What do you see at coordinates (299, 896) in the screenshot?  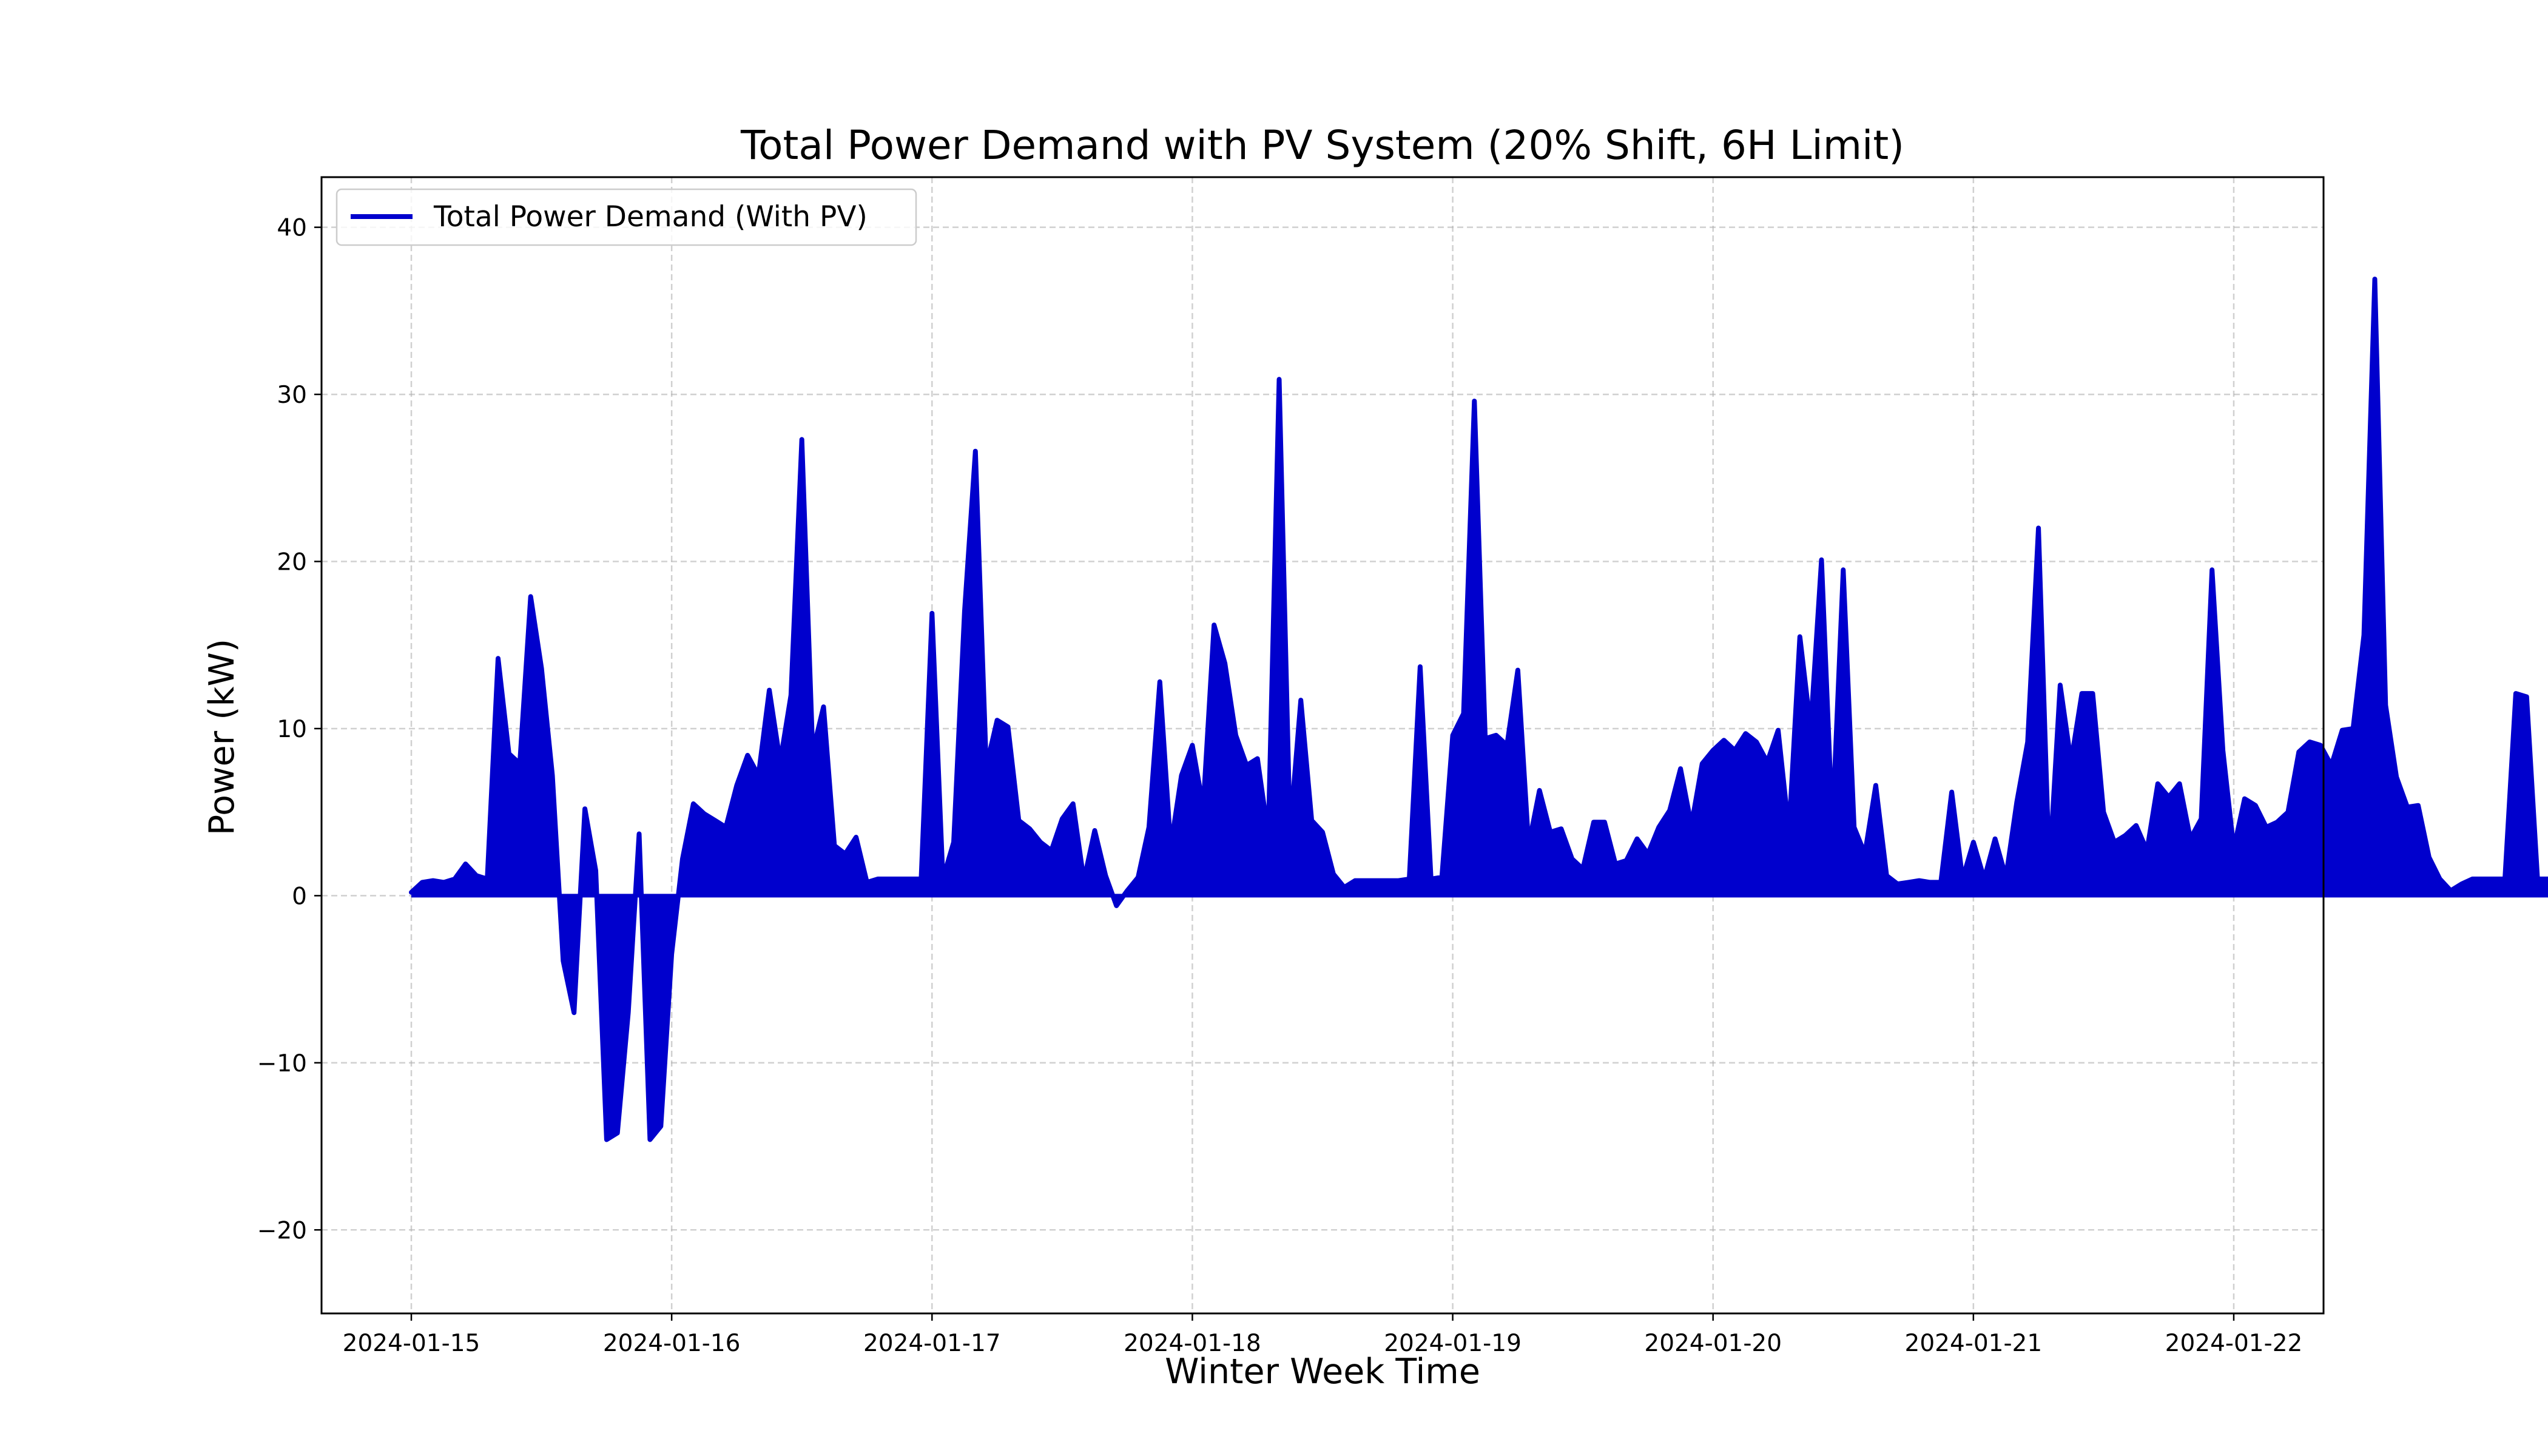 I see `y-tick-label: 0` at bounding box center [299, 896].